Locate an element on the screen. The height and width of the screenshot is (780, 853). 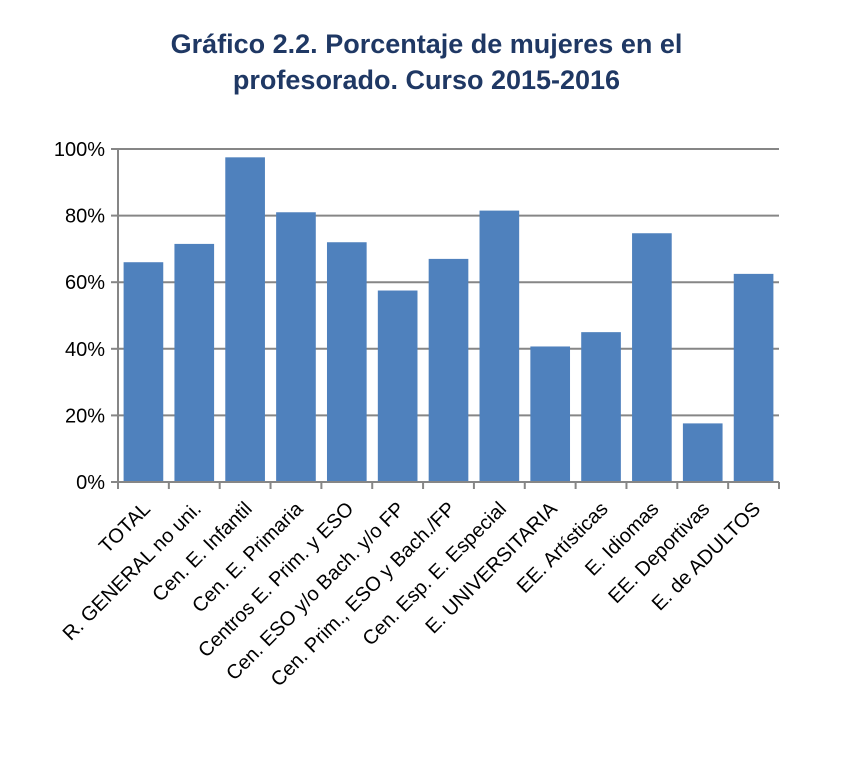
y-tick-label: 0% is located at coordinates (90, 483).